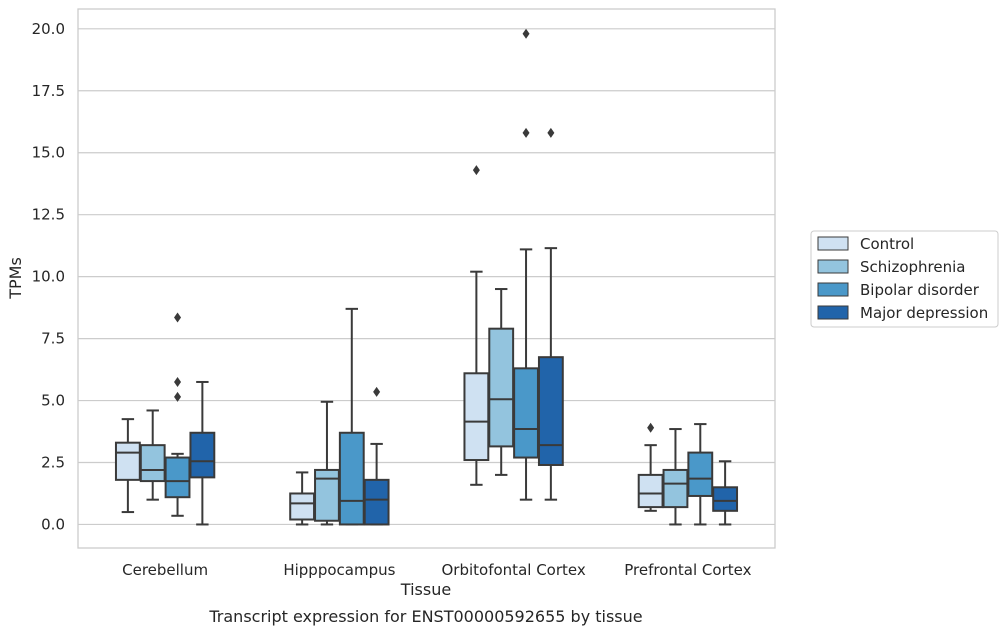 The height and width of the screenshot is (634, 1007). Describe the element at coordinates (48, 29) in the screenshot. I see `y-tick-label: 20.0` at that location.